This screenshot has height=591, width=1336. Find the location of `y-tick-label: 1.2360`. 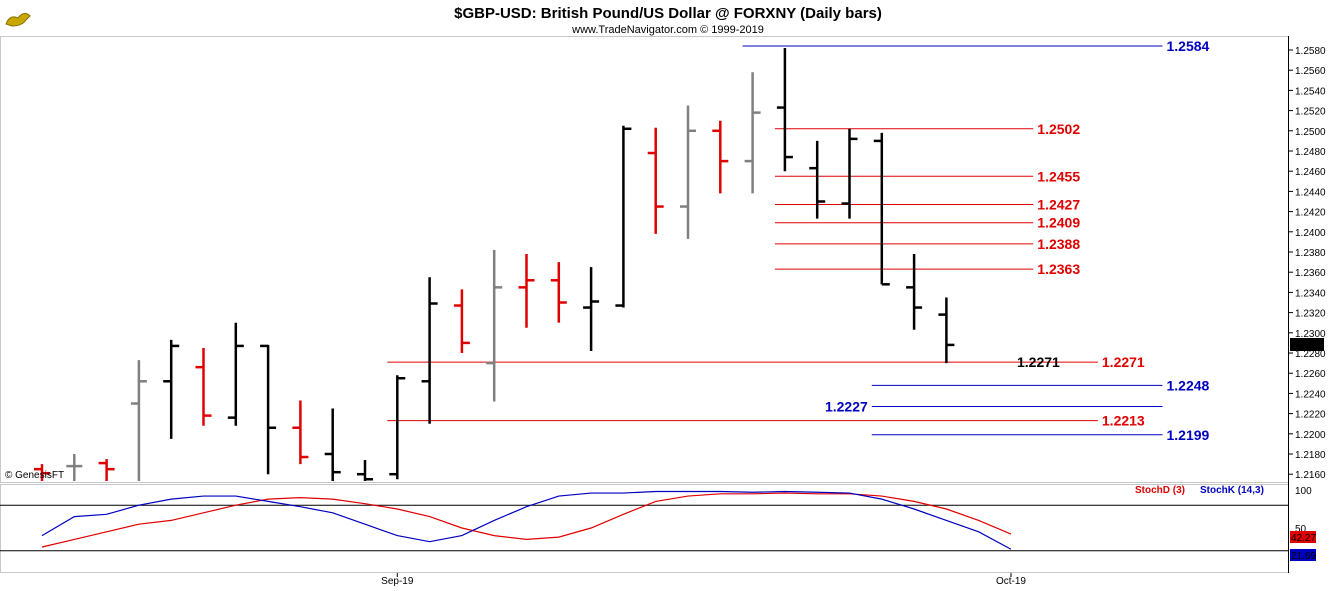

y-tick-label: 1.2360 is located at coordinates (1310, 273).